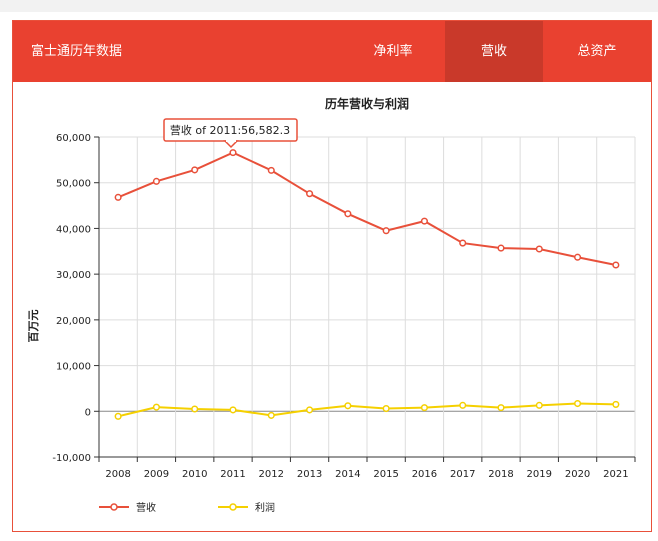 This screenshot has height=541, width=658. What do you see at coordinates (33, 326) in the screenshot?
I see `y-axis-label: 百万元` at bounding box center [33, 326].